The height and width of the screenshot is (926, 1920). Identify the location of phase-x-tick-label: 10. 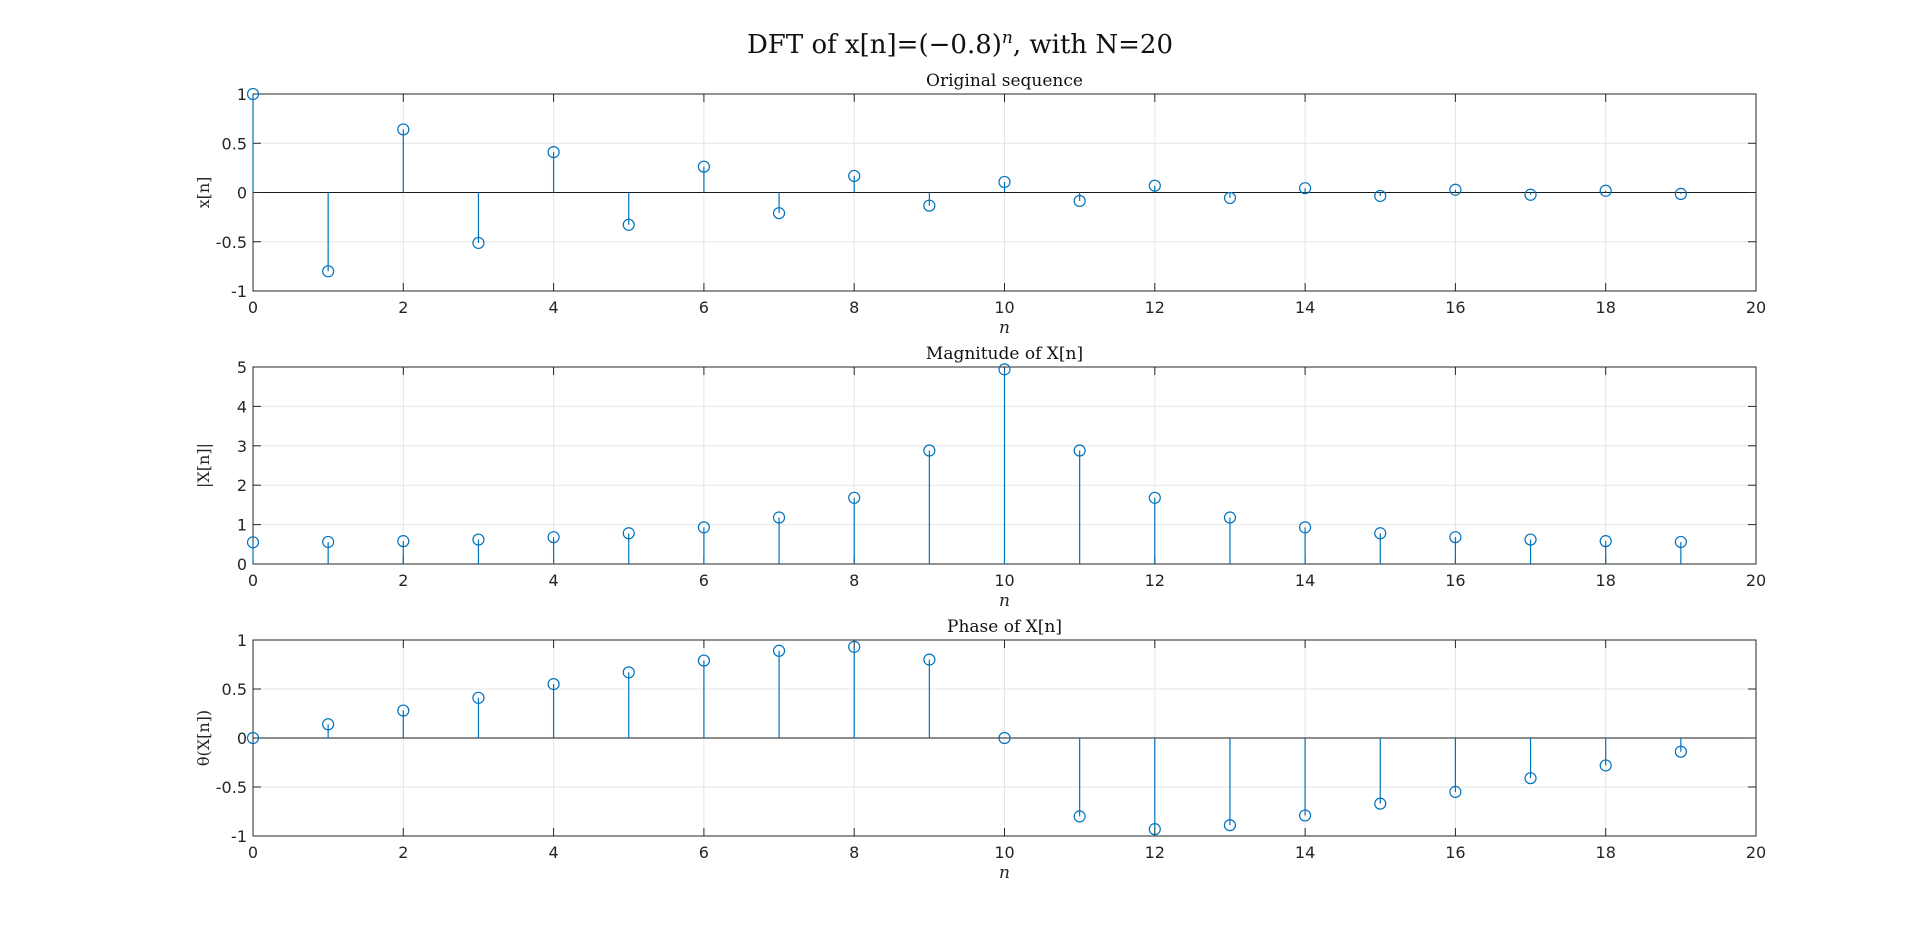
(1004, 852).